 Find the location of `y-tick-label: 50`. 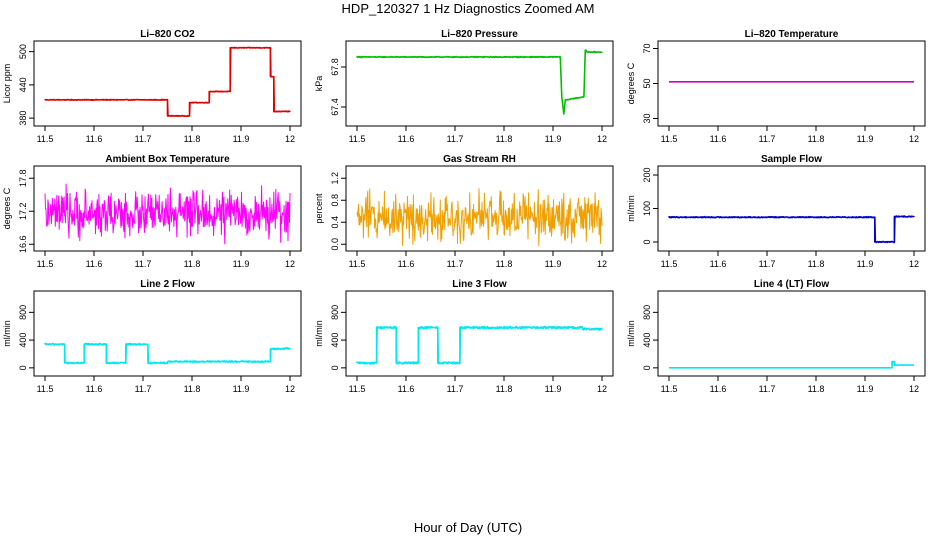

y-tick-label: 50 is located at coordinates (647, 83).